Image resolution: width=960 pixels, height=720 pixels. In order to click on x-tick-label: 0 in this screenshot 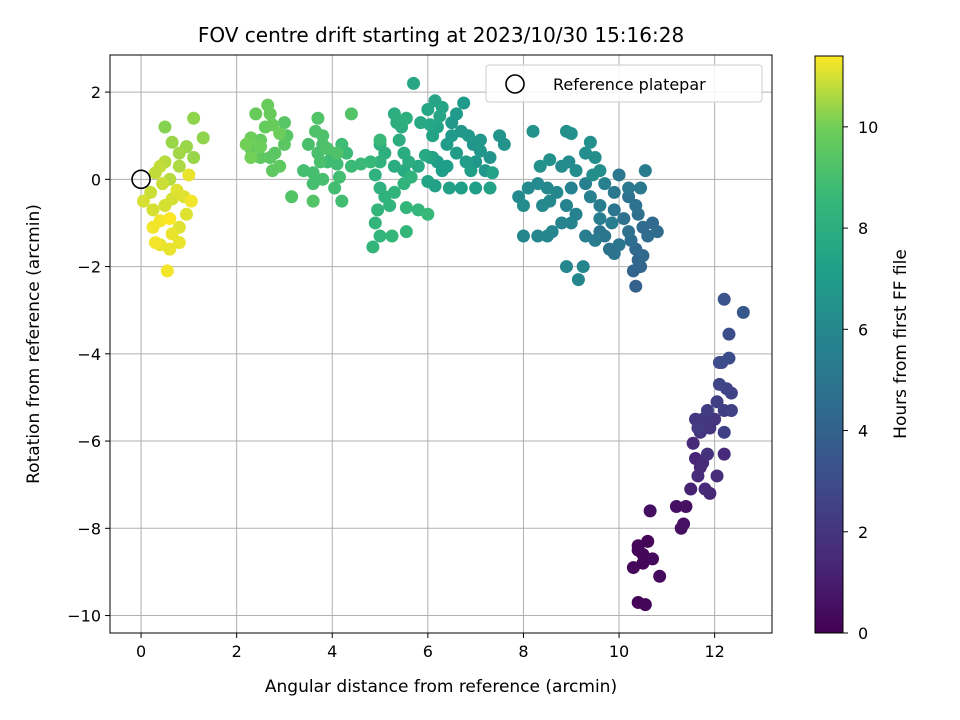, I will do `click(141, 651)`.